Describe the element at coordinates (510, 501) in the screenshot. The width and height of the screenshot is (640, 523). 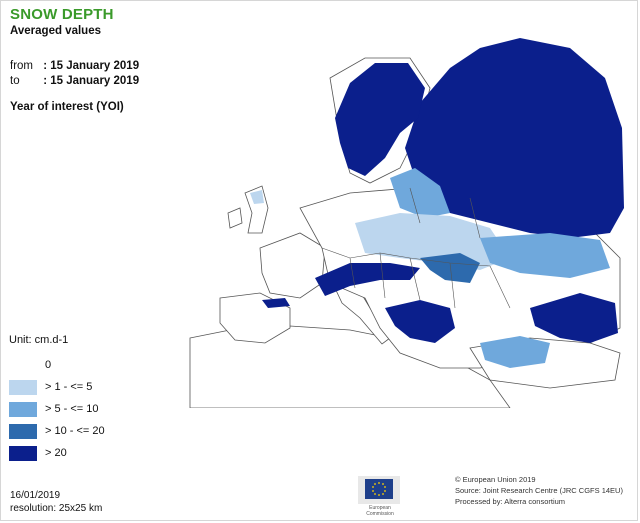
I see `processed-by: Processed by: Alterra consortium` at that location.